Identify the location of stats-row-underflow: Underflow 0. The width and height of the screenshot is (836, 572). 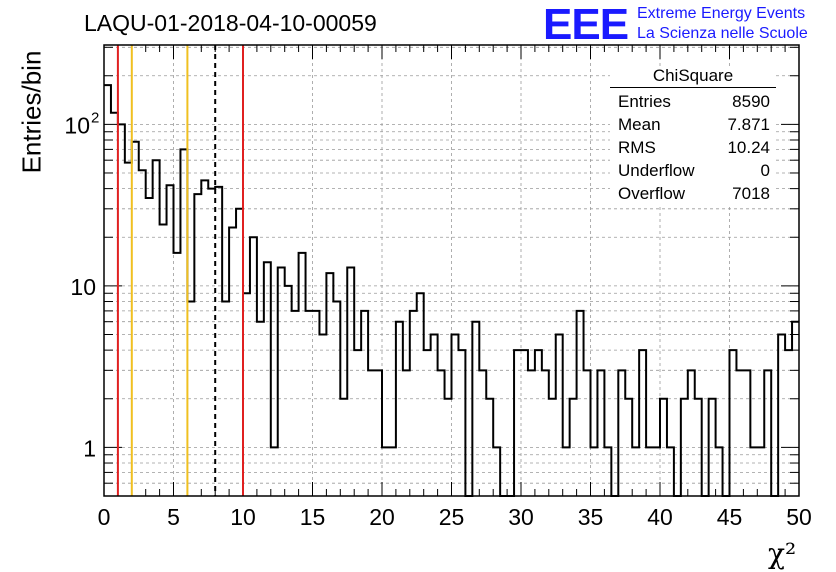
(693, 170).